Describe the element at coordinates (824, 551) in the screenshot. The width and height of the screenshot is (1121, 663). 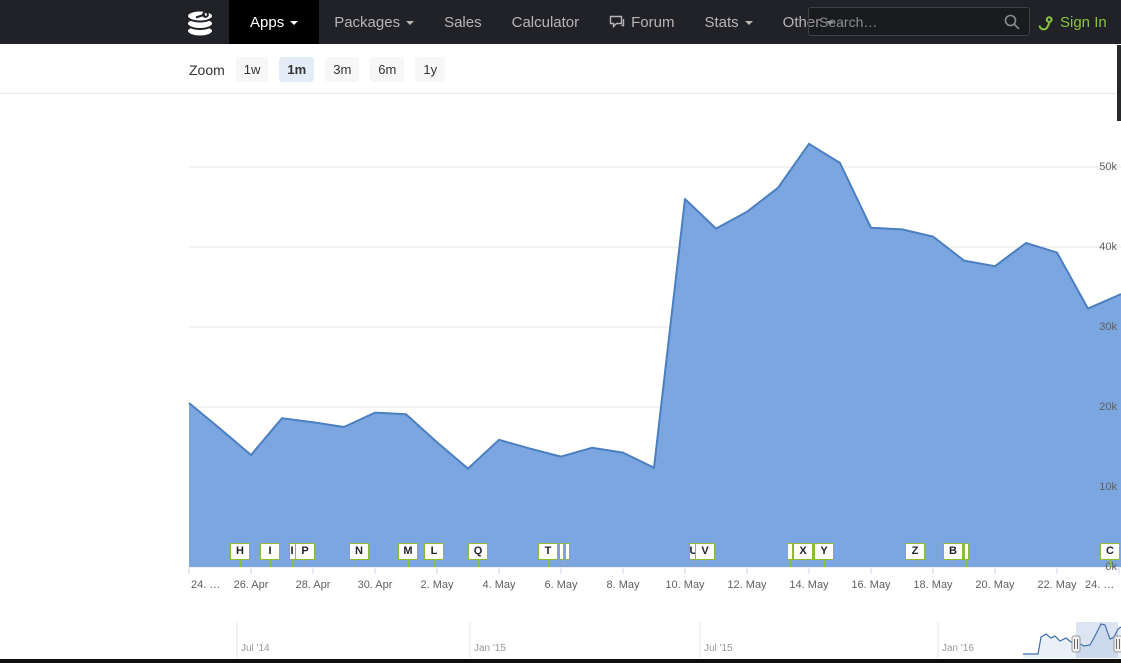
I see `event-flag-y: Y` at that location.